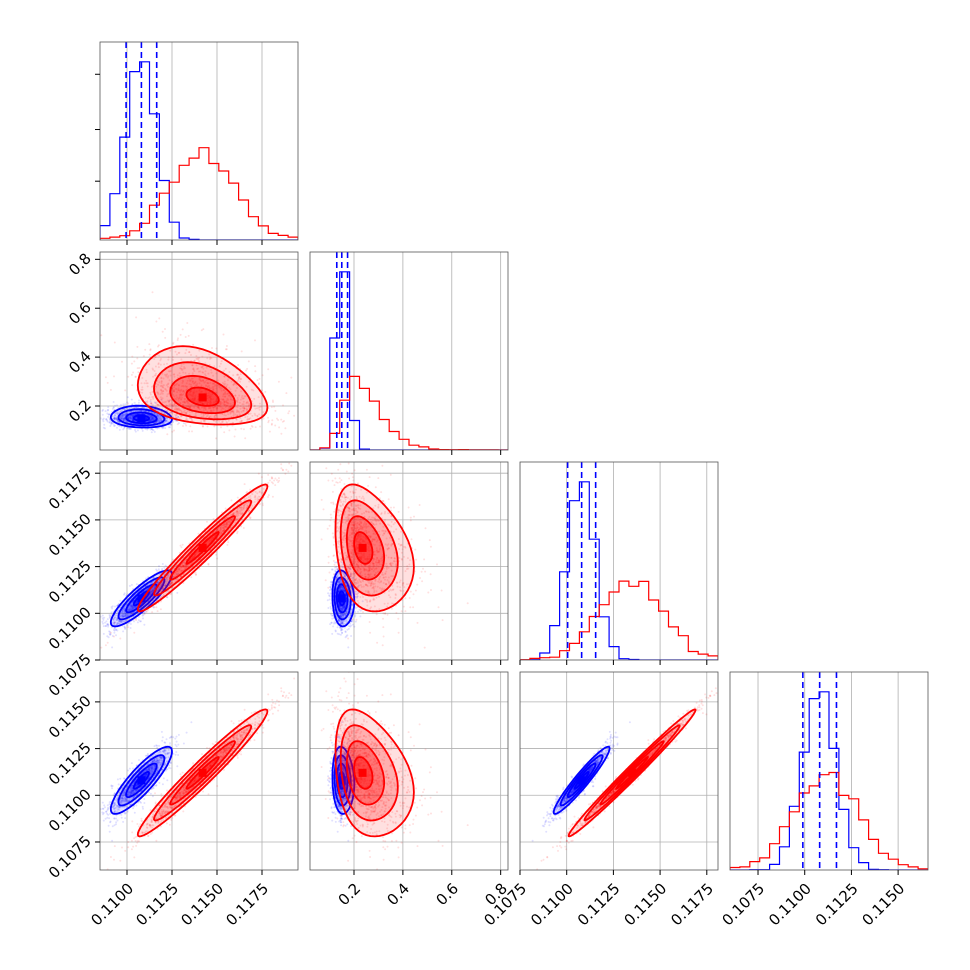  What do you see at coordinates (203, 558) in the screenshot?
I see `panel-content` at bounding box center [203, 558].